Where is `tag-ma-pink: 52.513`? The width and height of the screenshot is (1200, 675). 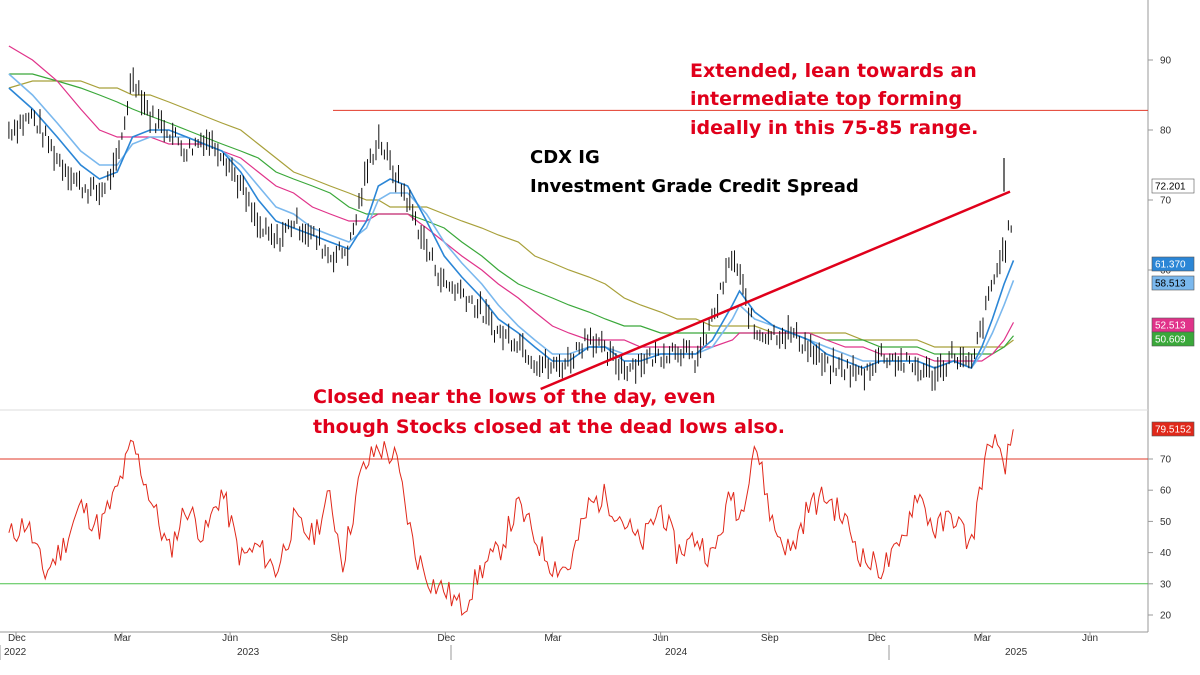 tag-ma-pink: 52.513 is located at coordinates (1173, 325).